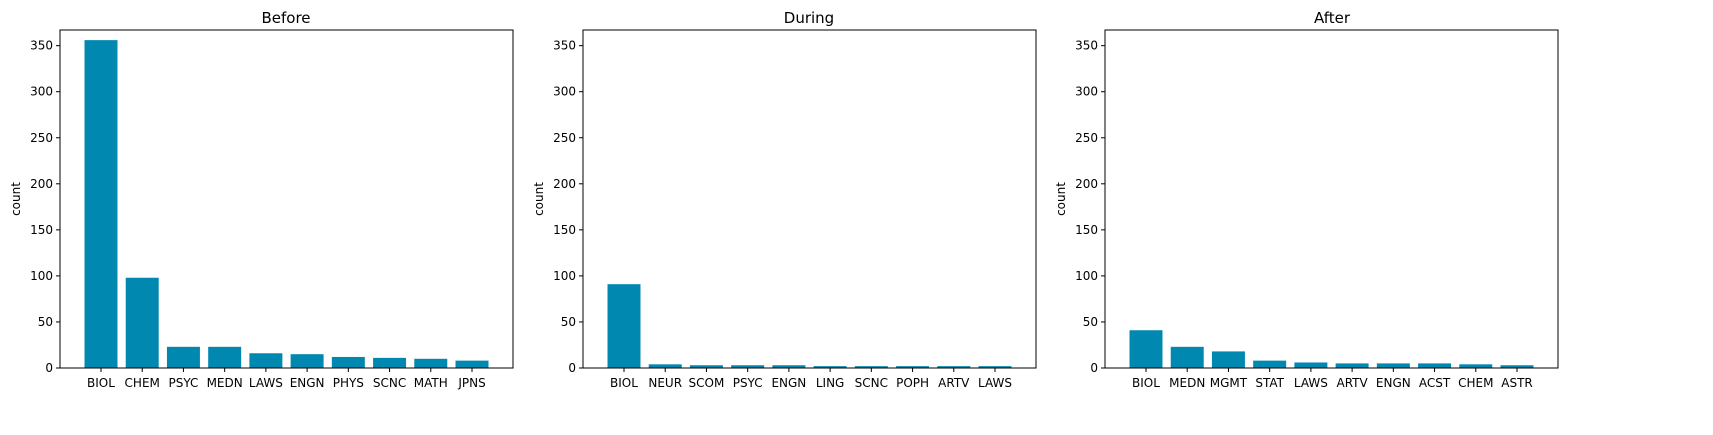 The image size is (1713, 435). What do you see at coordinates (1332, 18) in the screenshot?
I see `chart-title: After` at bounding box center [1332, 18].